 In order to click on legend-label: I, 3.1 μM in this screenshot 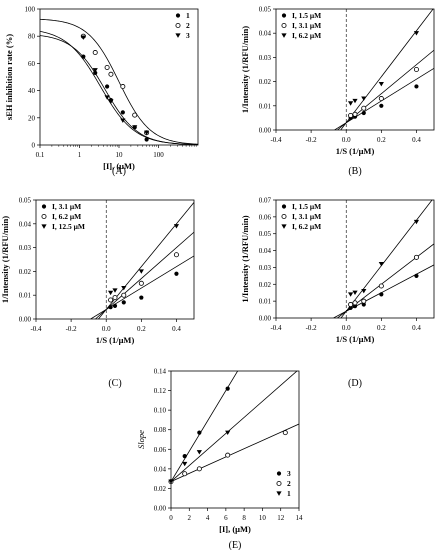, I will do `click(66, 206)`.